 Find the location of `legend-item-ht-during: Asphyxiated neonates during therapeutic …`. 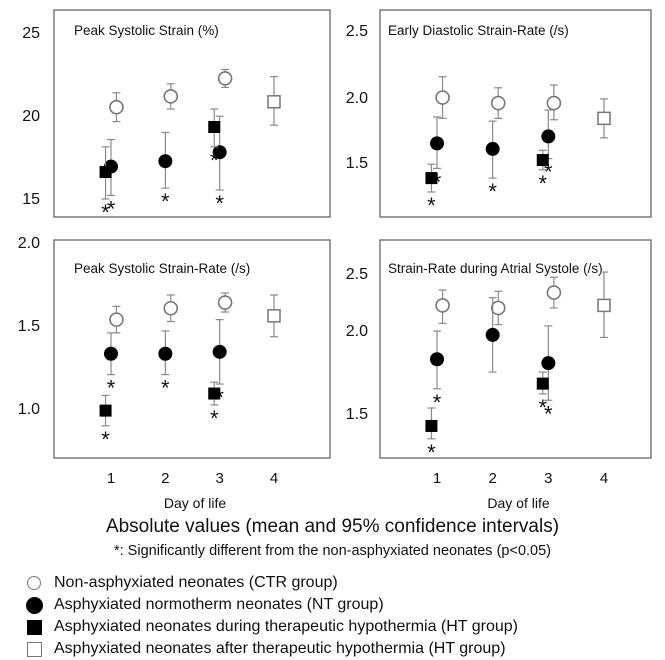

legend-item-ht-during: Asphyxiated neonates during therapeutic … is located at coordinates (270, 627).